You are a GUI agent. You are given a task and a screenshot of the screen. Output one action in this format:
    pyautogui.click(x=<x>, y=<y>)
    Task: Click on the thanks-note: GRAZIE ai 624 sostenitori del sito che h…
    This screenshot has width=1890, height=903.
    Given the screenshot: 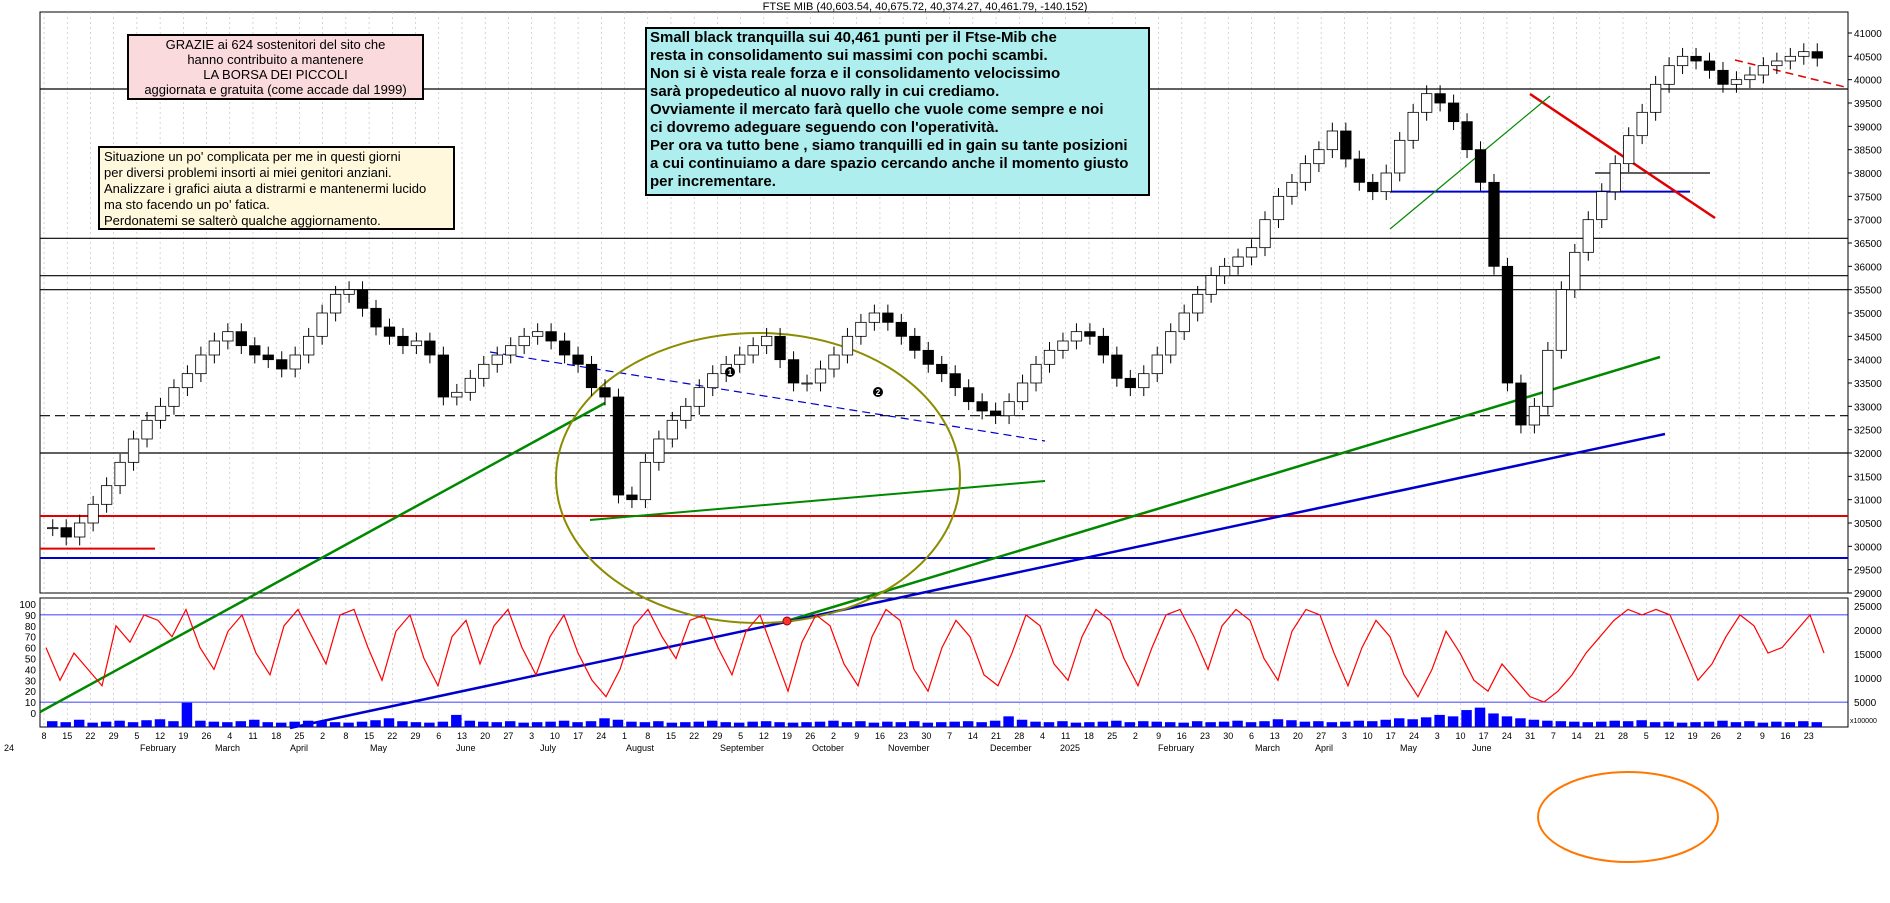 What is the action you would take?
    pyautogui.click(x=275, y=67)
    